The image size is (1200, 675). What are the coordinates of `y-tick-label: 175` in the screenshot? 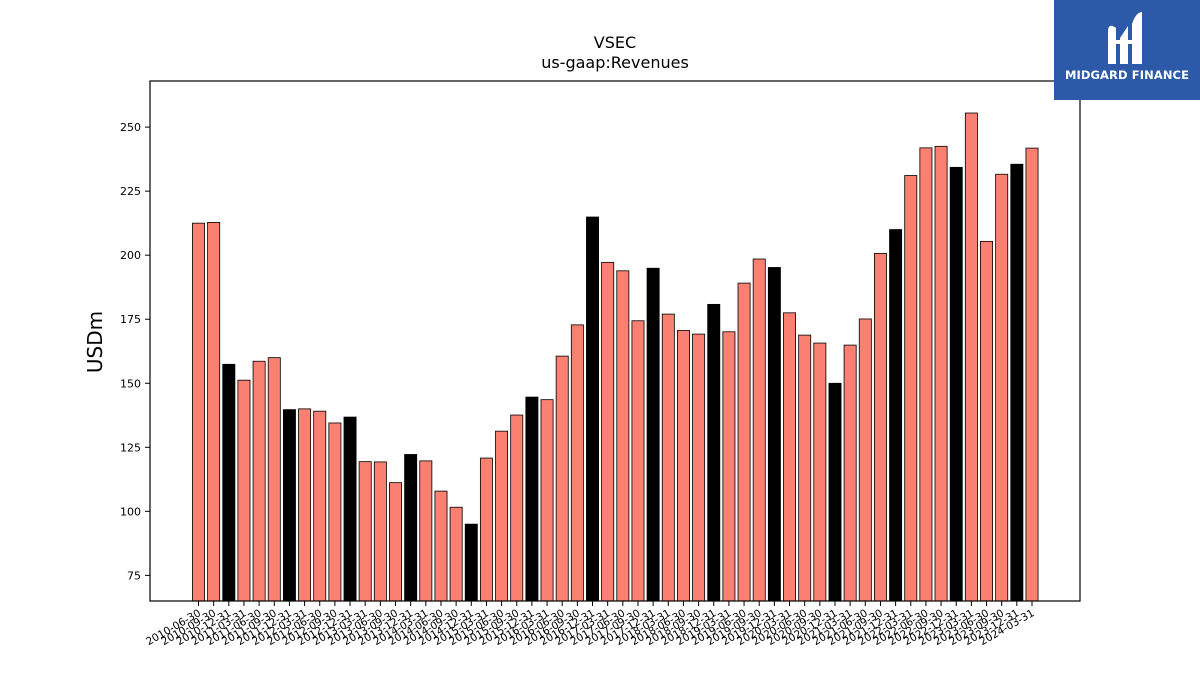 It's located at (130, 319).